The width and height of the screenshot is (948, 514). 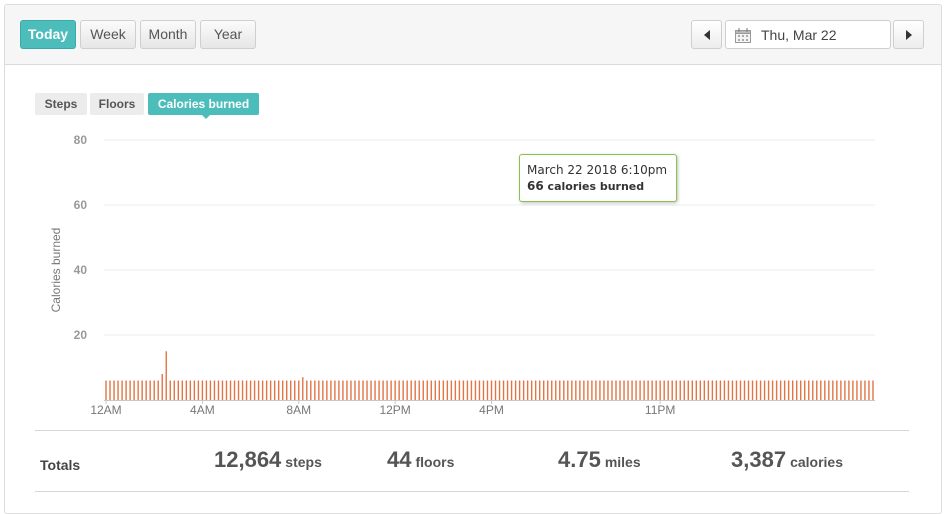 What do you see at coordinates (799, 35) in the screenshot?
I see `date-label: Thu, Mar 22` at bounding box center [799, 35].